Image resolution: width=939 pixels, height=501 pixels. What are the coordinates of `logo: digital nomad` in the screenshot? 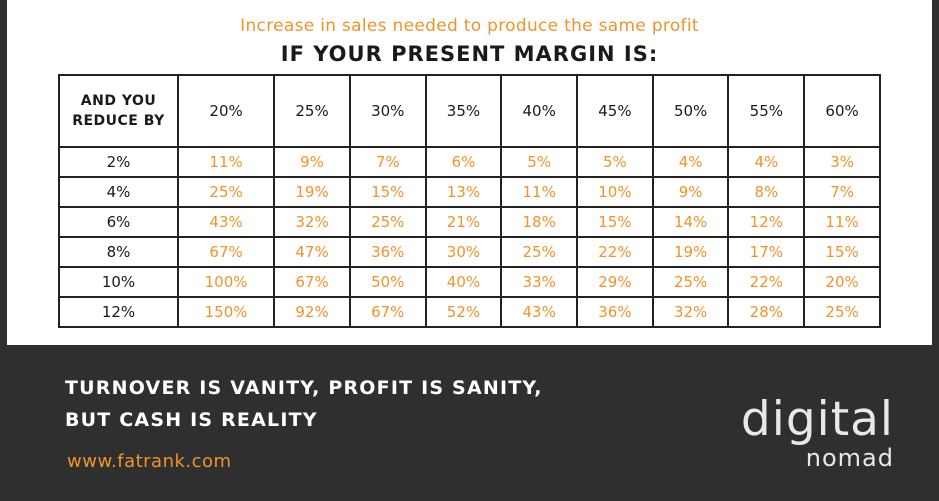 It's located at (817, 432).